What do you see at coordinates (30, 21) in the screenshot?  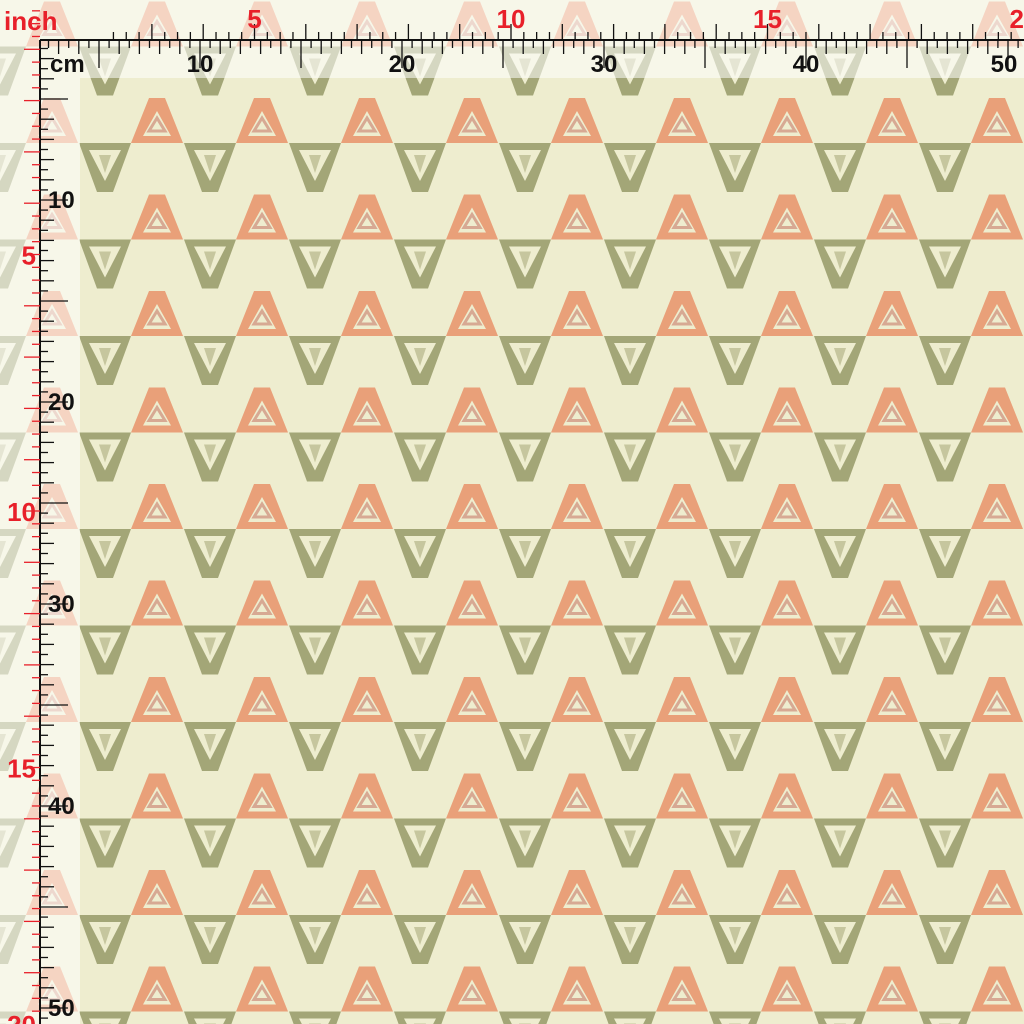 I see `inch-unit: inch` at bounding box center [30, 21].